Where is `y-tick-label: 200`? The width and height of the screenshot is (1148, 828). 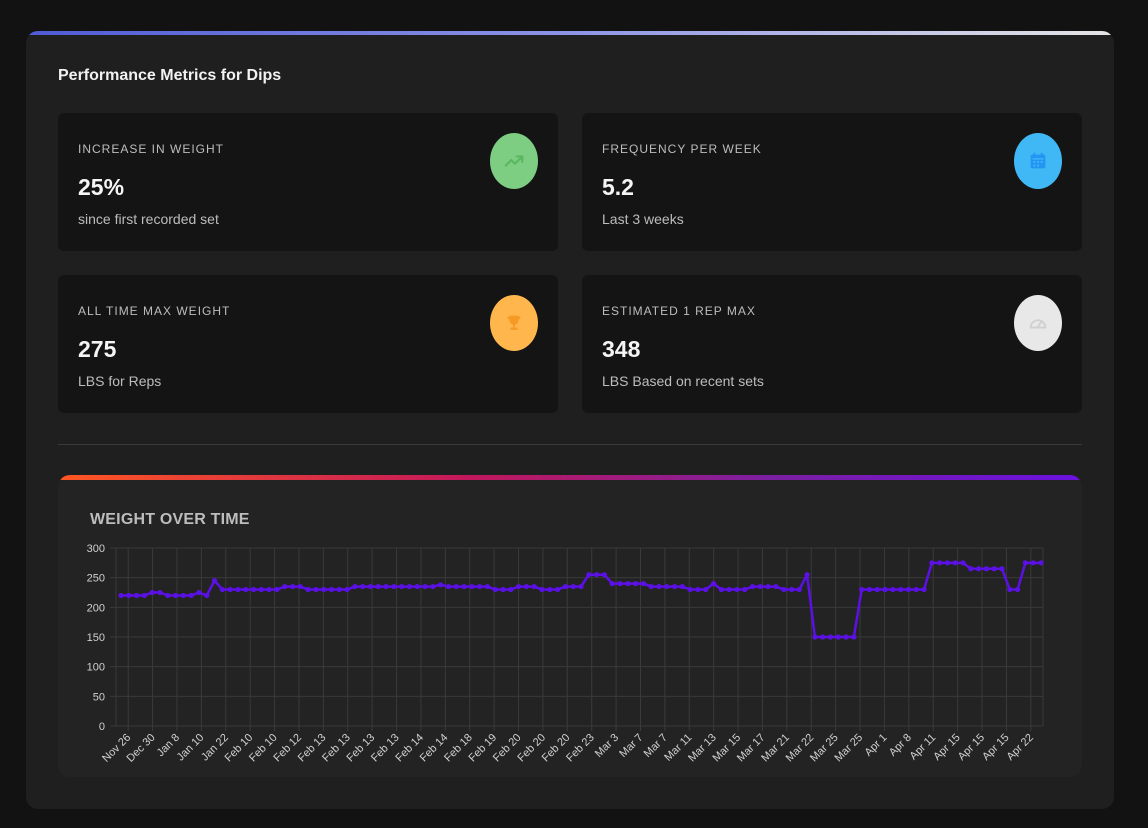 y-tick-label: 200 is located at coordinates (96, 608).